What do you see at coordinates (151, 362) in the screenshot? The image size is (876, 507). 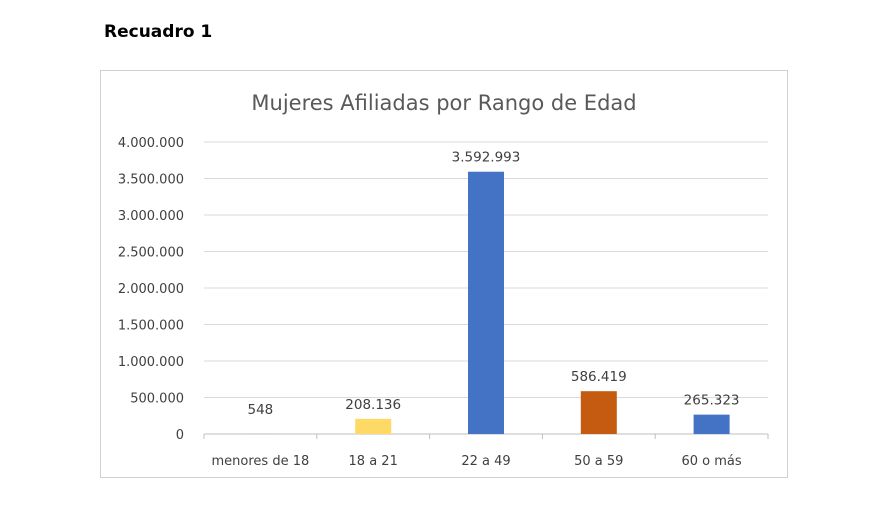 I see `y-tick-label: 1.000.000` at bounding box center [151, 362].